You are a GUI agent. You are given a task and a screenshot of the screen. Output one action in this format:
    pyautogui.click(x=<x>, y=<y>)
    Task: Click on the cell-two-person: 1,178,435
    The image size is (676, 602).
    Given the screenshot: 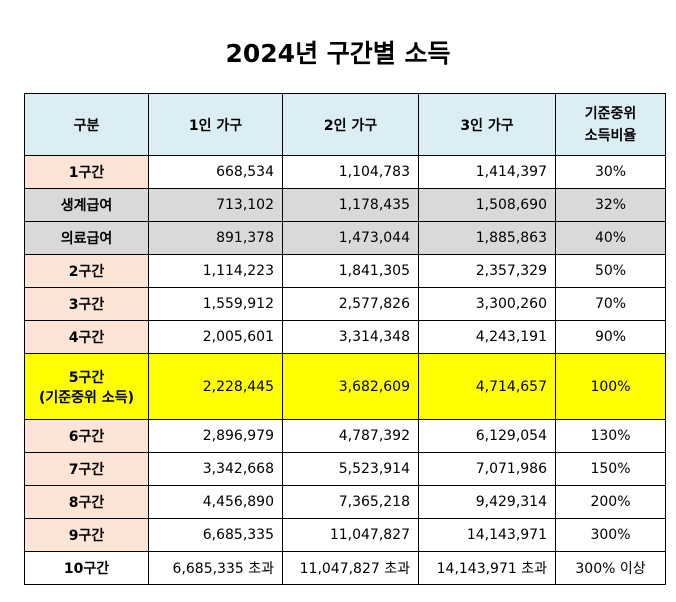 What is the action you would take?
    pyautogui.click(x=350, y=205)
    